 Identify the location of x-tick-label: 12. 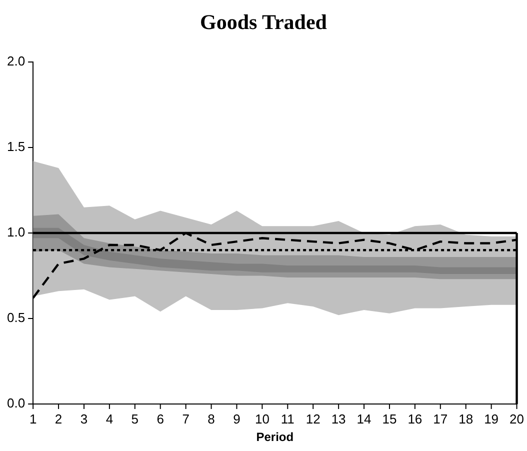
(313, 418).